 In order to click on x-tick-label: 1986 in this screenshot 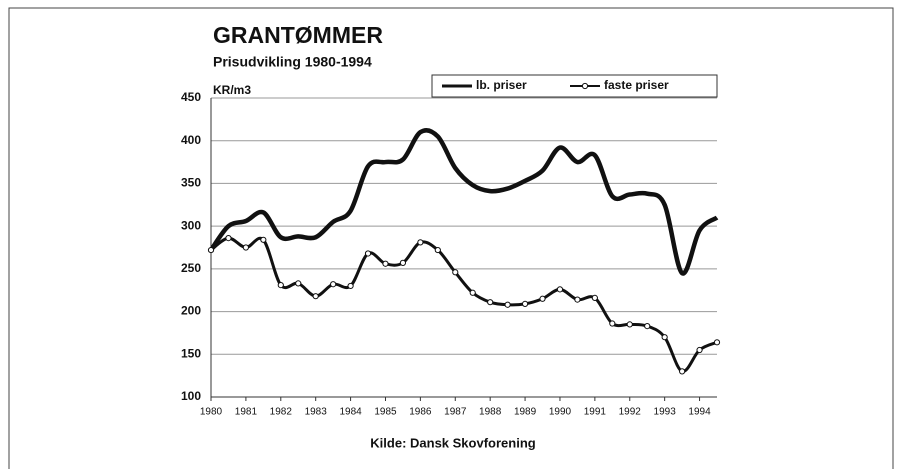, I will do `click(420, 412)`.